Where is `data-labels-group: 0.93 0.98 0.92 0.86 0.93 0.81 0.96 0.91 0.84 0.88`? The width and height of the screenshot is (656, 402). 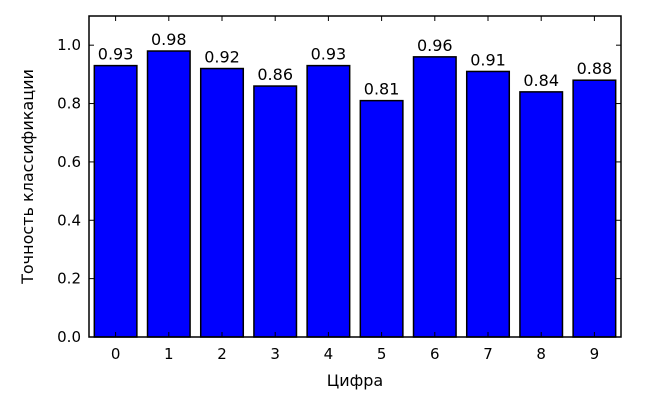
data-labels-group: 0.93 0.98 0.92 0.86 0.93 0.81 0.96 0.91 0.84 0.88 is located at coordinates (355, 64).